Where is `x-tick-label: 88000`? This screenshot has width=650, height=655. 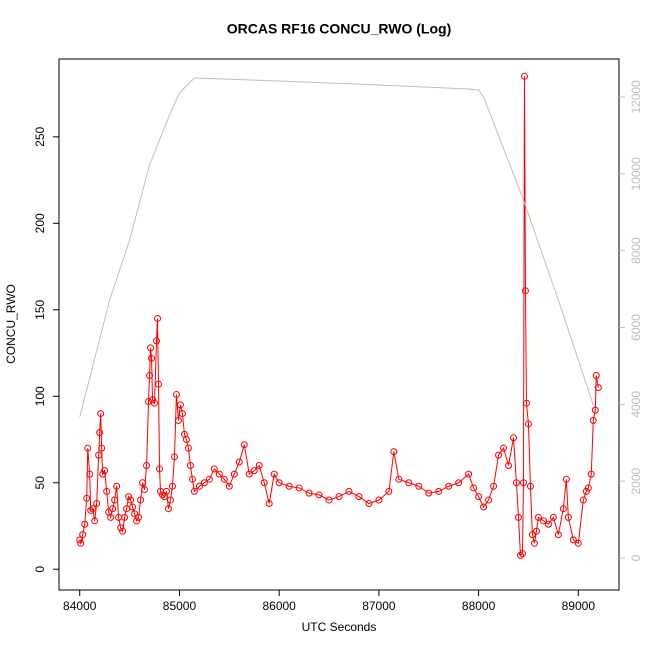 x-tick-label: 88000 is located at coordinates (479, 606).